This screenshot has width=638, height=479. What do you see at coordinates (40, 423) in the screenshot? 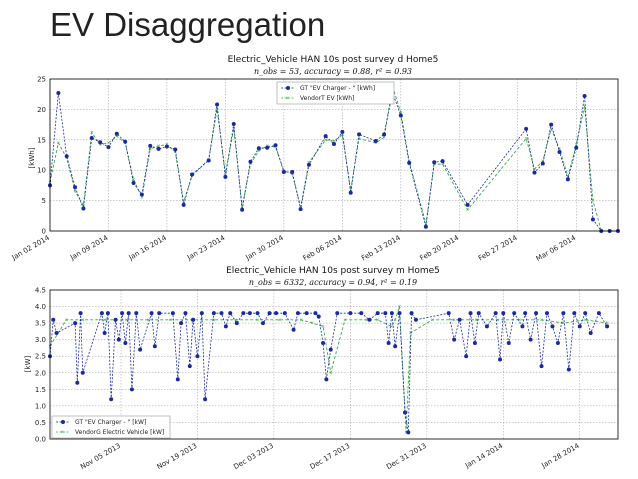
I see `chart2-ytick-1: 0.5` at bounding box center [40, 423].